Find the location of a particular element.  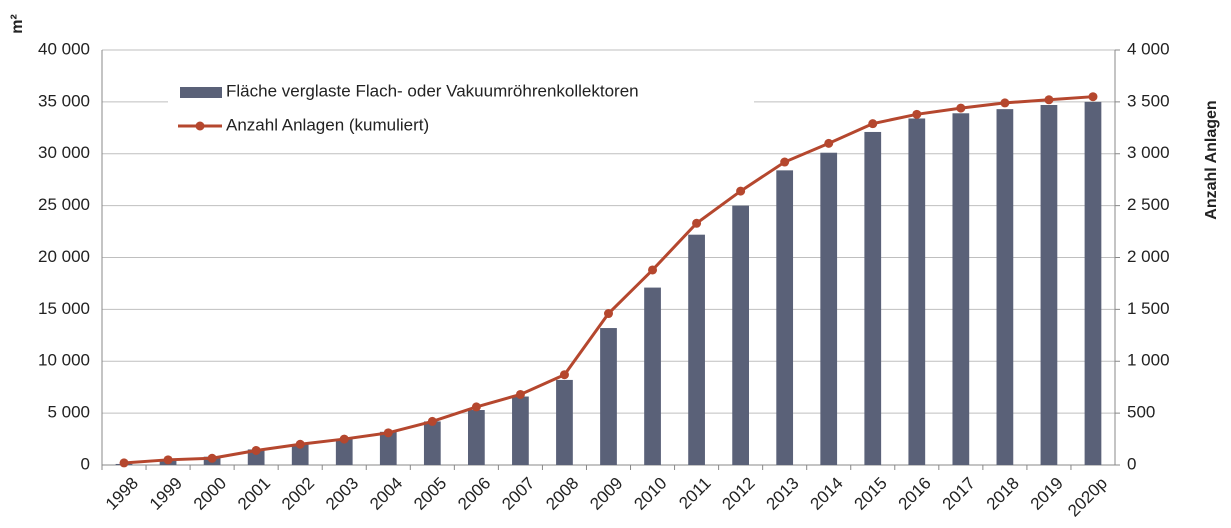

x-tick-label: 2005 is located at coordinates (430, 494).